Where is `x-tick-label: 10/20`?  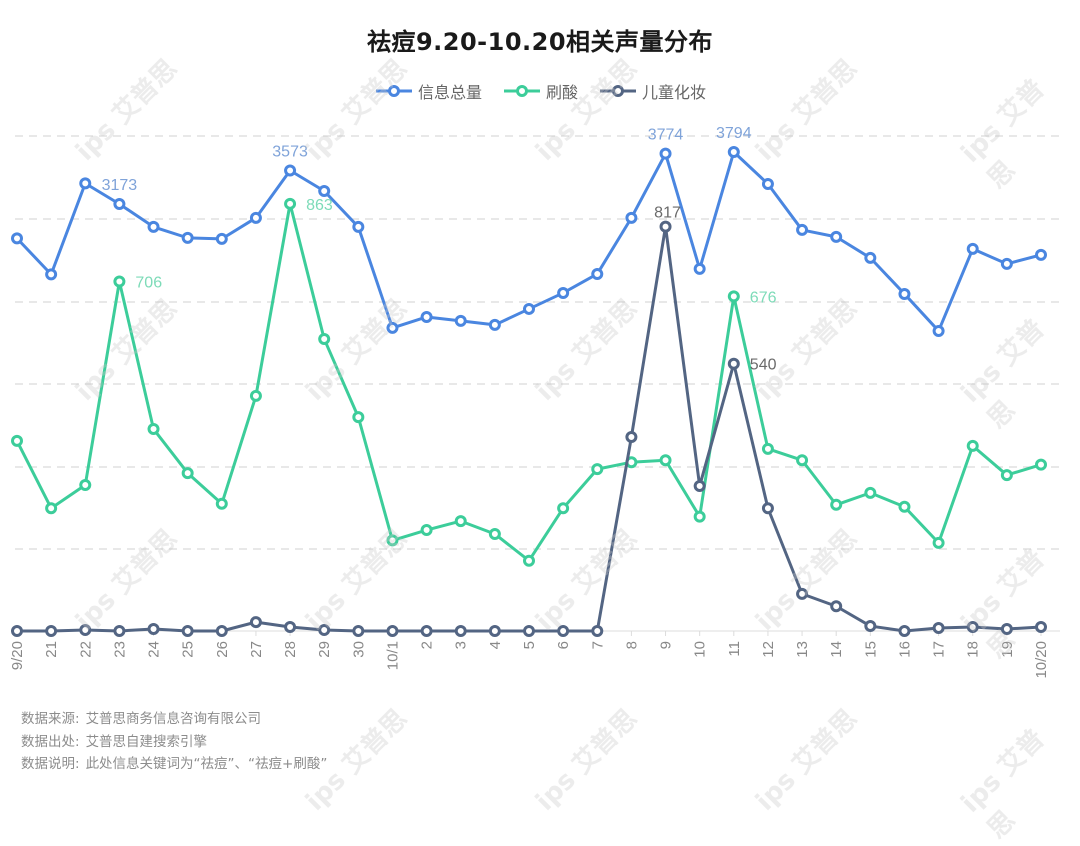
x-tick-label: 10/20 is located at coordinates (1041, 660).